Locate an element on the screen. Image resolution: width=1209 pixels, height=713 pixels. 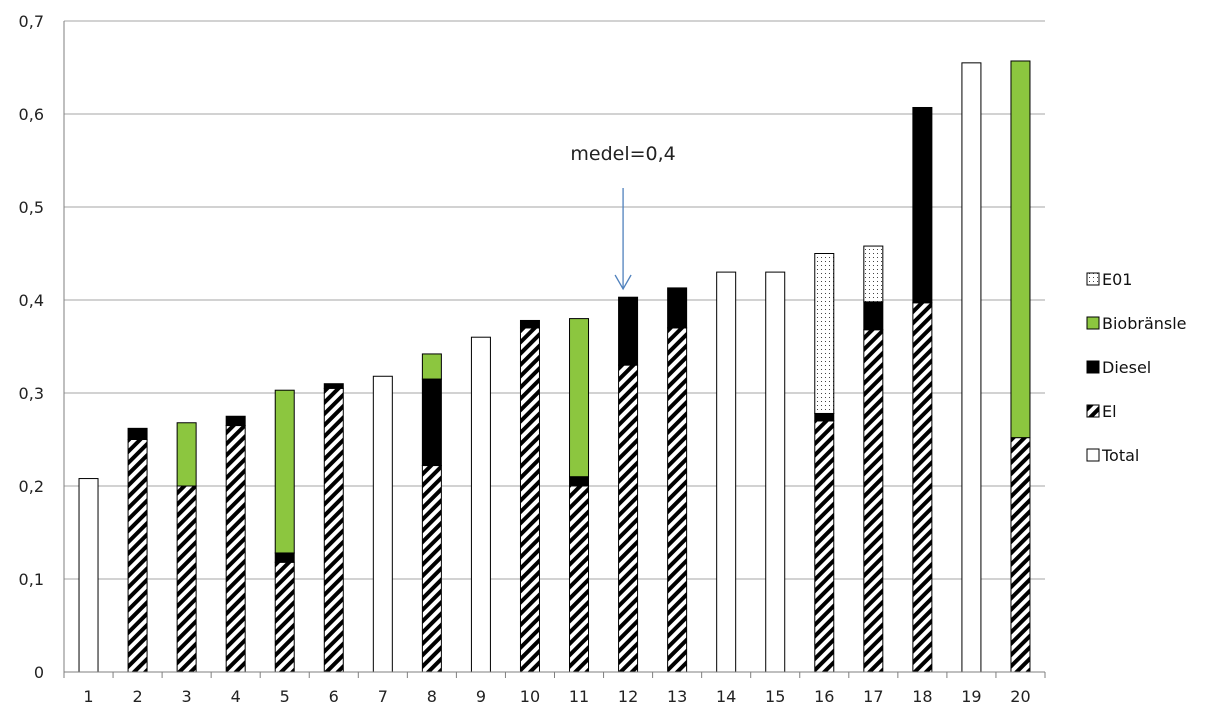
x-tick-label: 6 is located at coordinates (334, 696).